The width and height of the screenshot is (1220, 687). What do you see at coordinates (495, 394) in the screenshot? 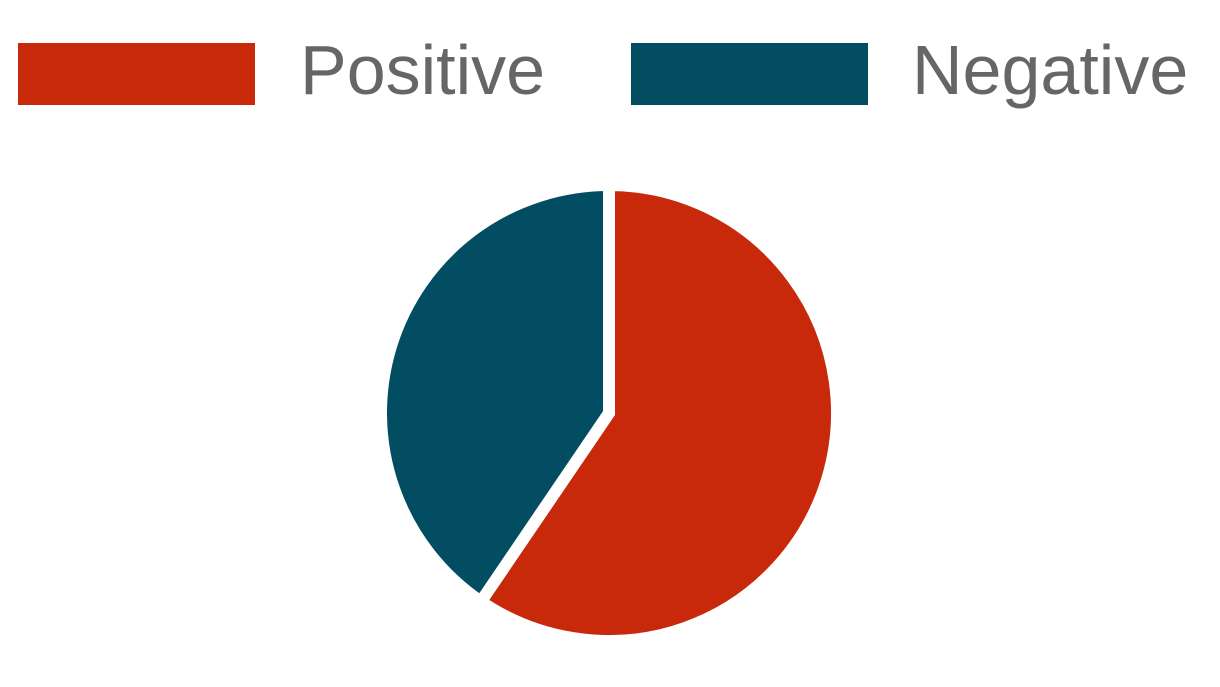
I see `pie-slice-negative` at bounding box center [495, 394].